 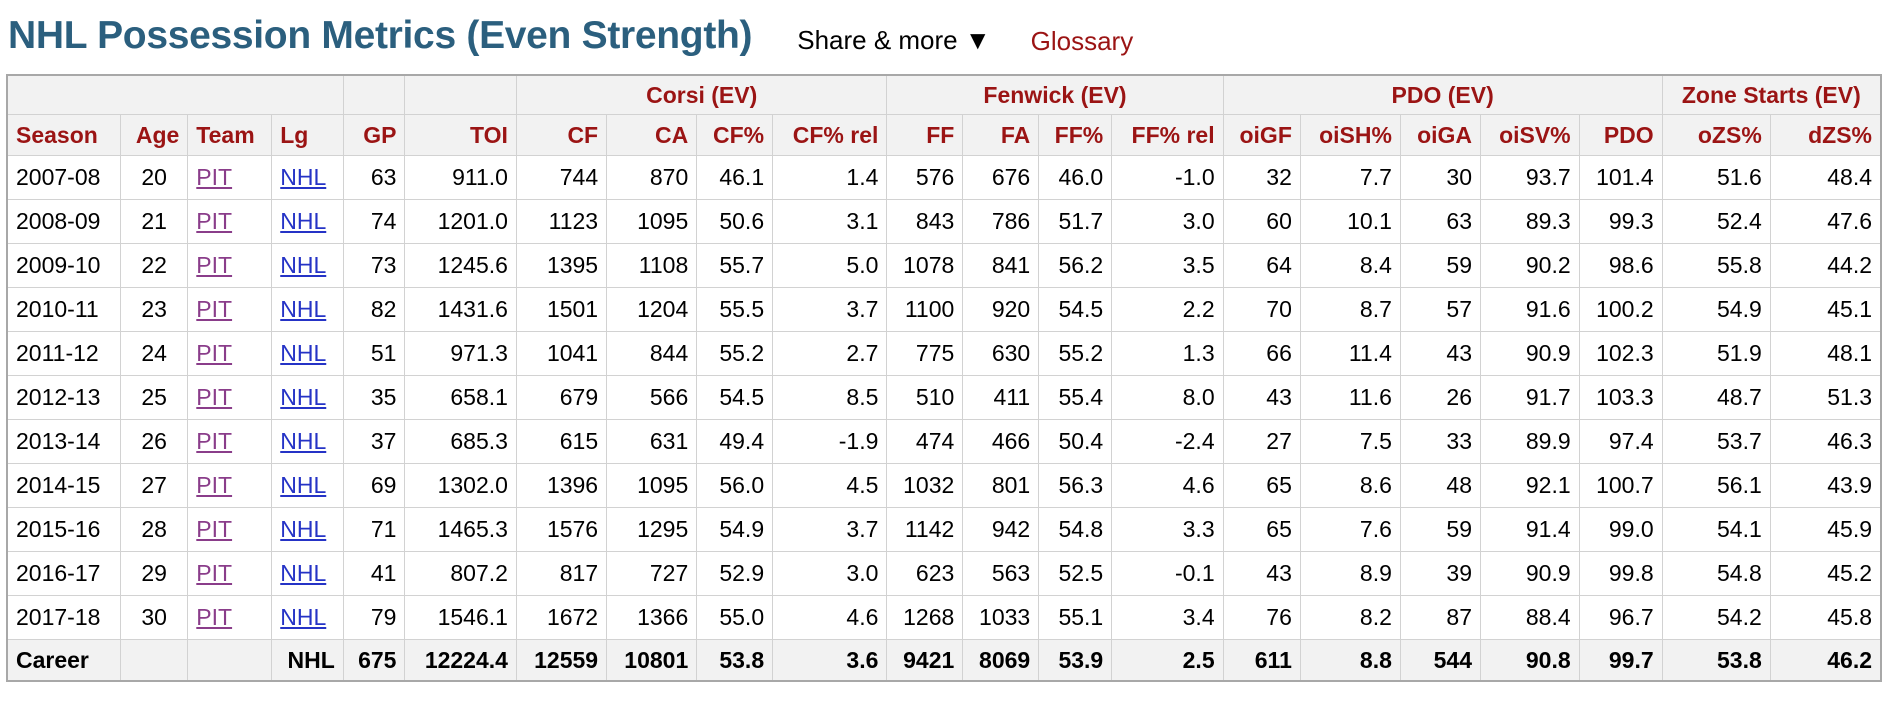 What do you see at coordinates (1825, 573) in the screenshot?
I see `cell-dzs-pct: 45.2` at bounding box center [1825, 573].